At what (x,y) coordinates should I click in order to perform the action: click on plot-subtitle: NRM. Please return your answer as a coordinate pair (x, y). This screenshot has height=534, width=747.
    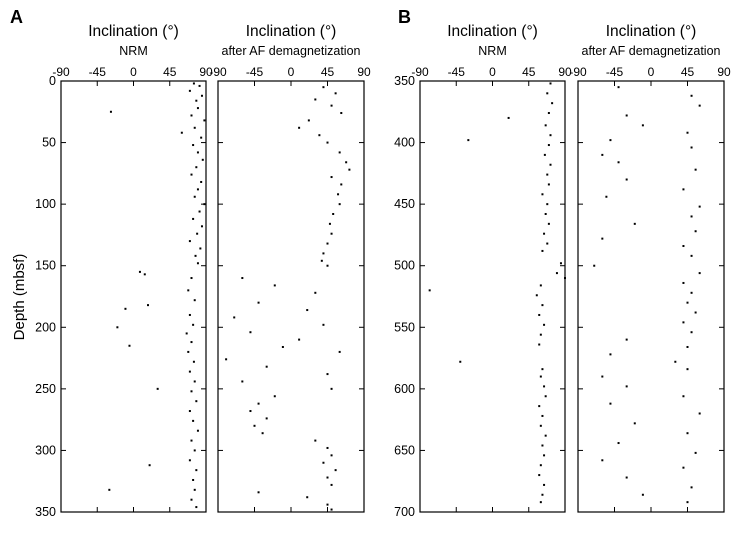
    Looking at the image, I should click on (492, 51).